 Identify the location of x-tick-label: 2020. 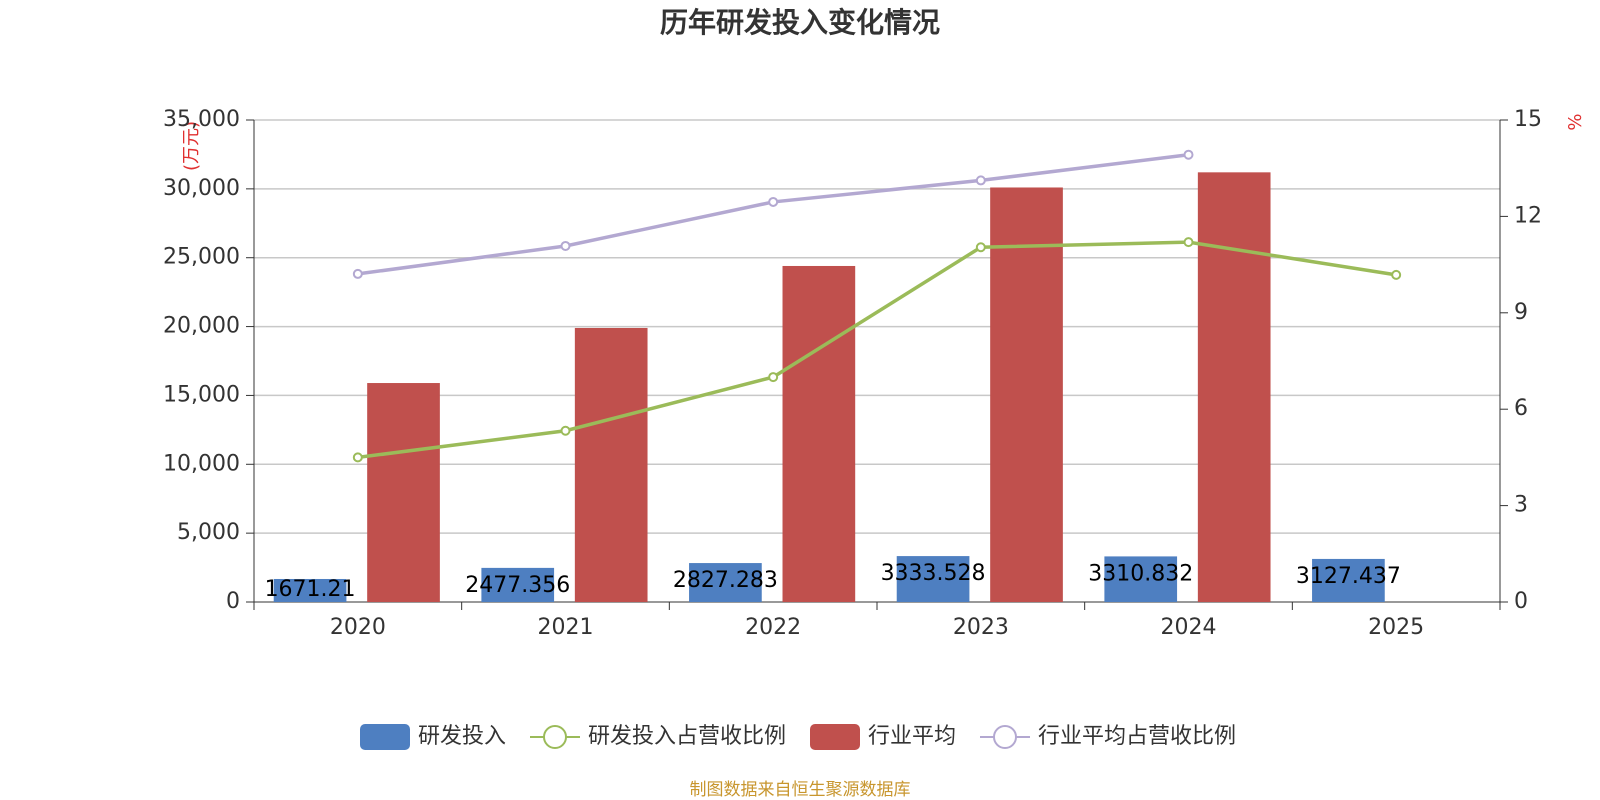
(358, 627).